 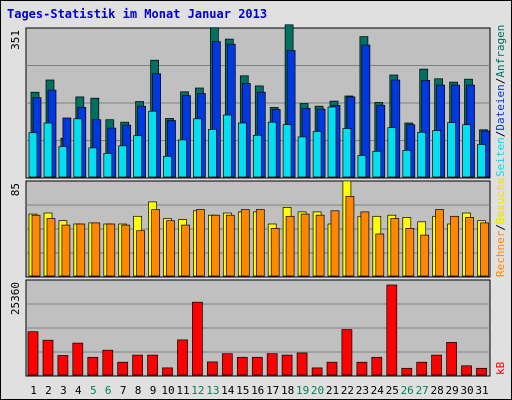 I want to click on x-tick-label: 7, so click(x=123, y=390).